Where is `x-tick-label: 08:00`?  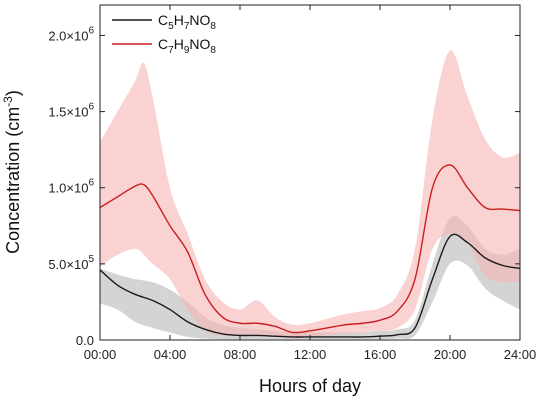 x-tick-label: 08:00 is located at coordinates (240, 354).